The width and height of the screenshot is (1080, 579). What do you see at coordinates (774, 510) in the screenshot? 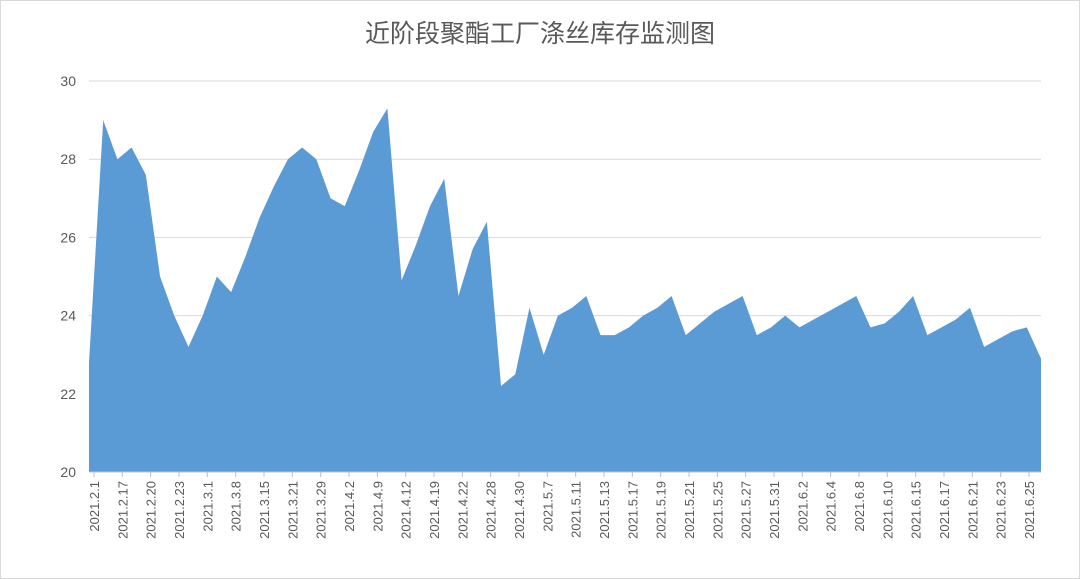
I see `x-tick-label: 2021.5.31` at bounding box center [774, 510].